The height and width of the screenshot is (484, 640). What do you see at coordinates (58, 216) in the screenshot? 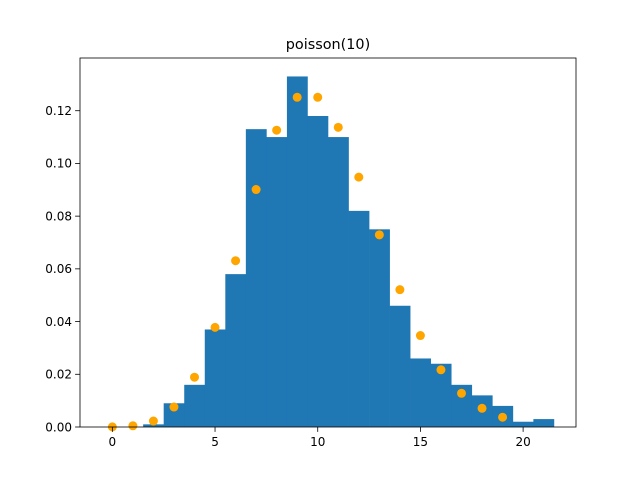
I see `y-tick-label: 0.08` at bounding box center [58, 216].